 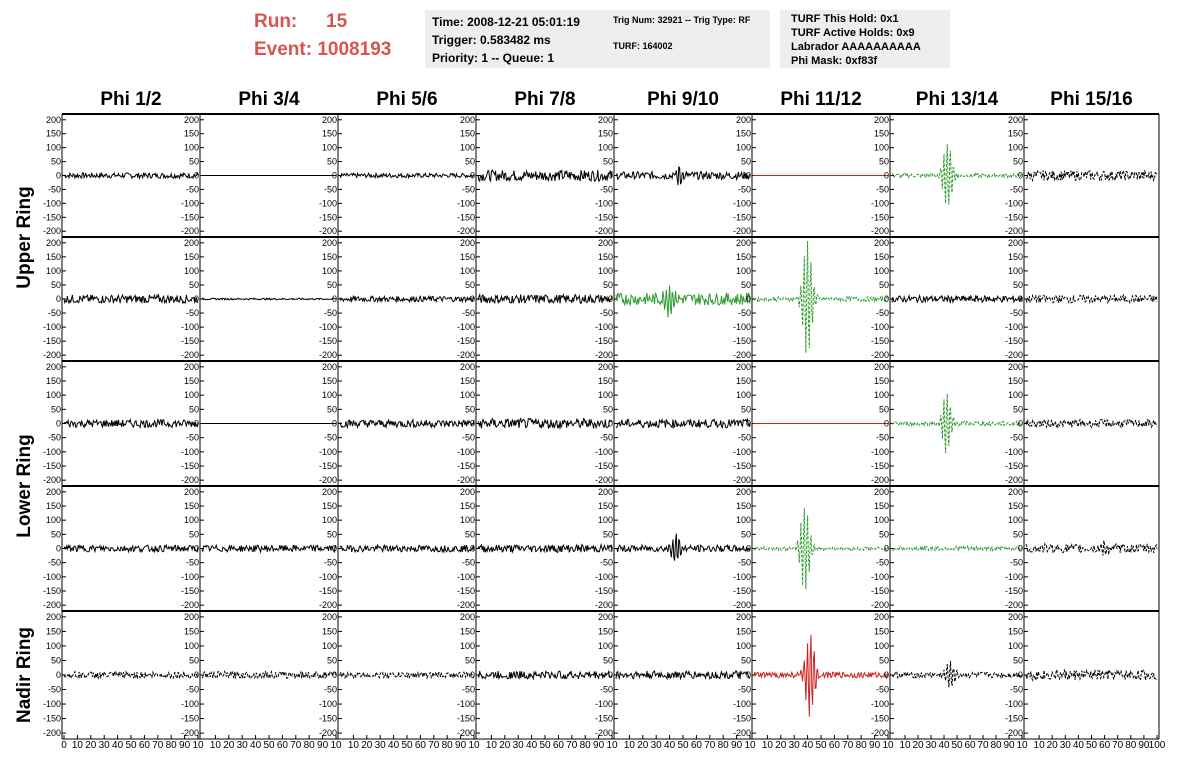 What do you see at coordinates (834, 61) in the screenshot?
I see `phi-mask-text: Phi Mask: 0xf83f` at bounding box center [834, 61].